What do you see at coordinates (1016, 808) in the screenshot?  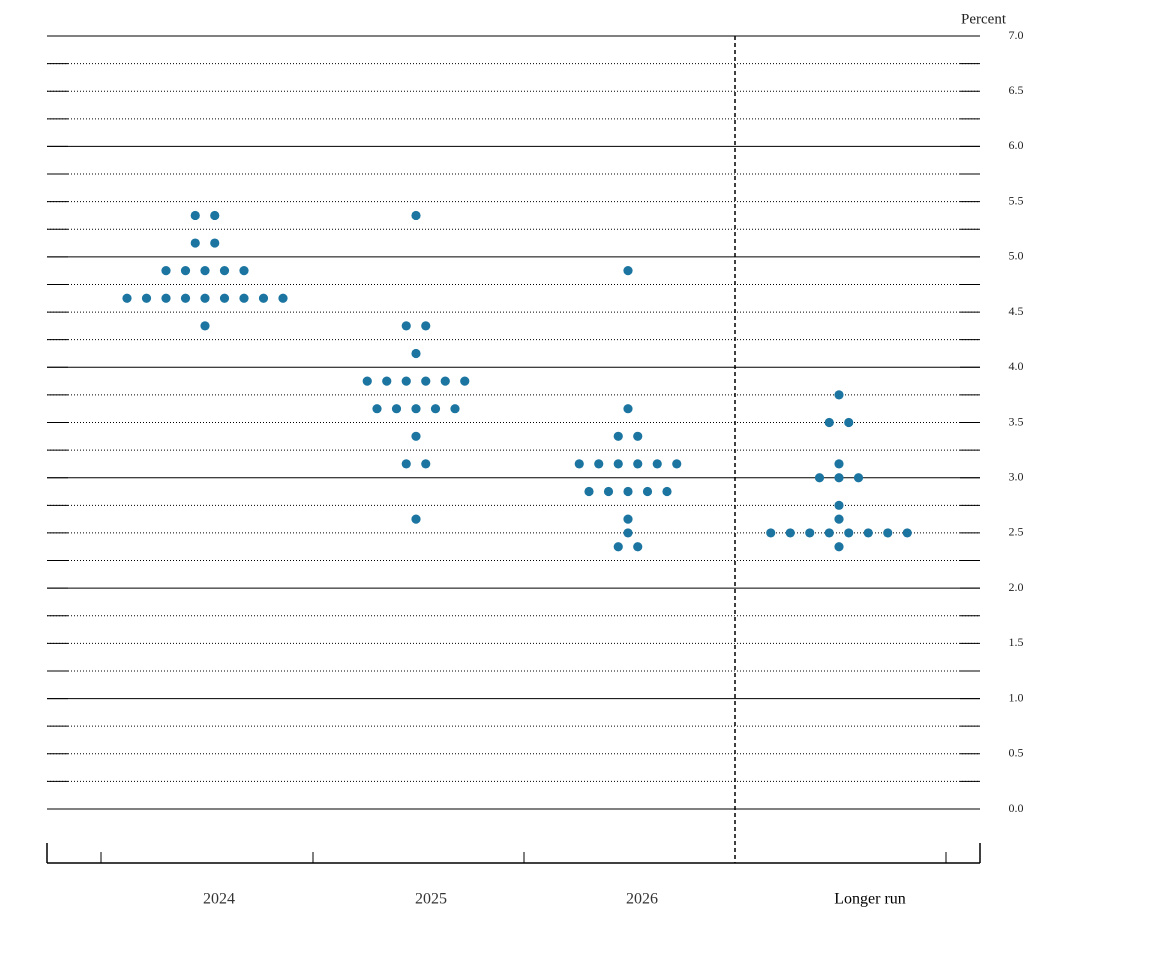 I see `y-tick-label: 0.0` at bounding box center [1016, 808].